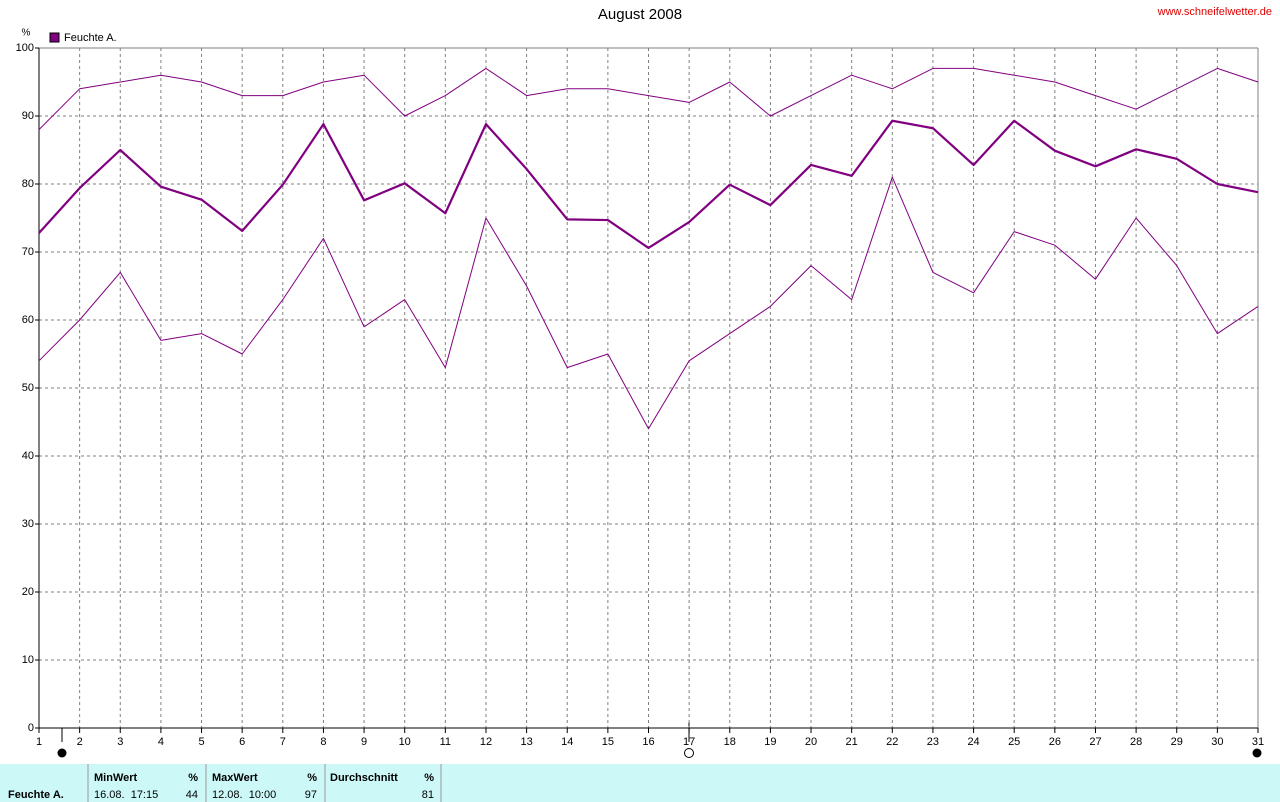  Describe the element at coordinates (192, 795) in the screenshot. I see `summary-value: 44` at that location.